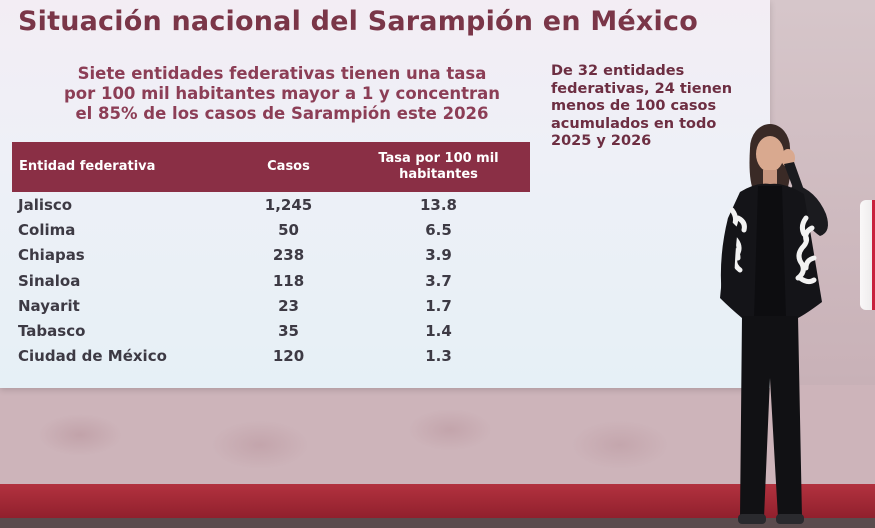  Describe the element at coordinates (770, 154) in the screenshot. I see `presenter-face` at that location.